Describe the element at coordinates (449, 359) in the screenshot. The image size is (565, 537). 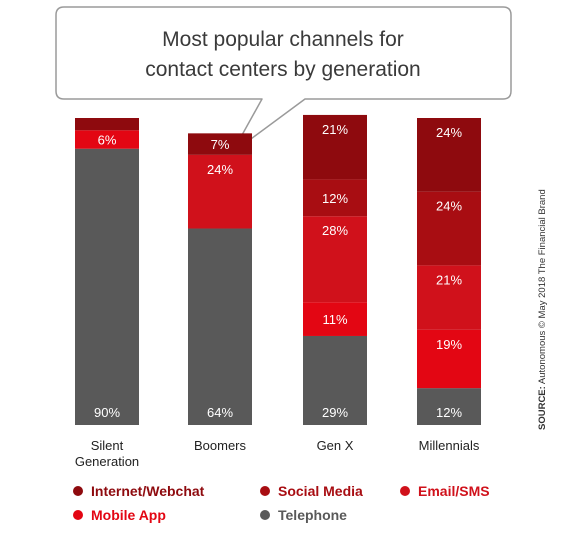
I see `bar-millennials-mobile-app` at that location.